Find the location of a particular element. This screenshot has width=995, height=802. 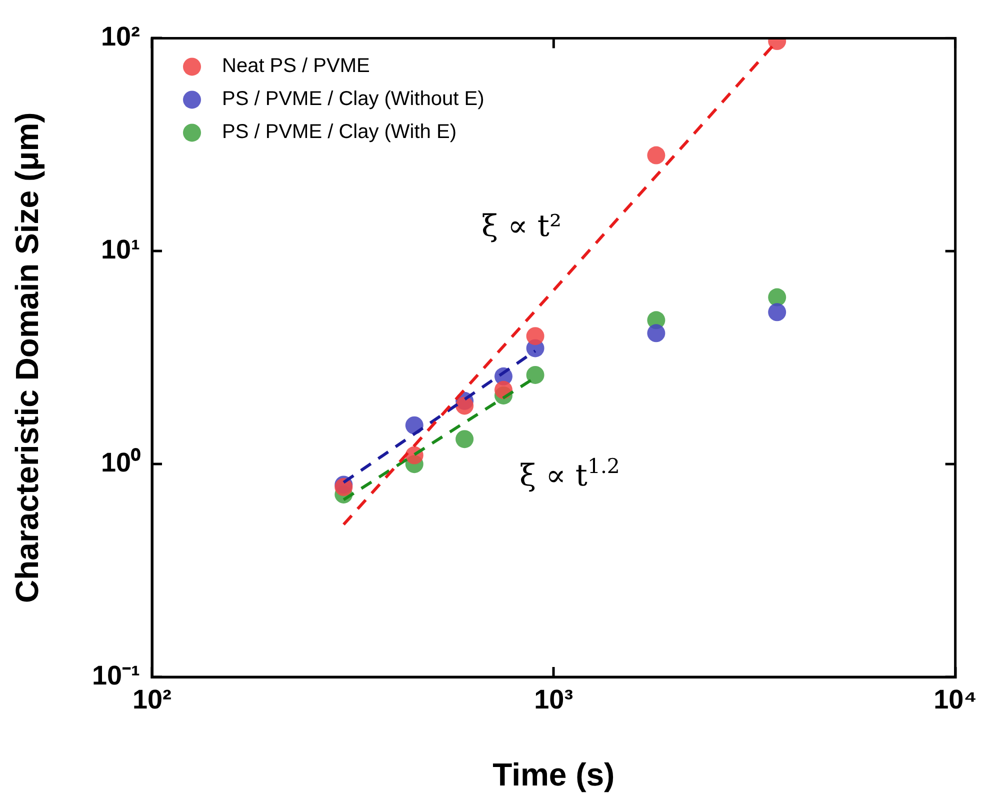

legend-label: PS / PVME / Clay (Without E) is located at coordinates (353, 99).